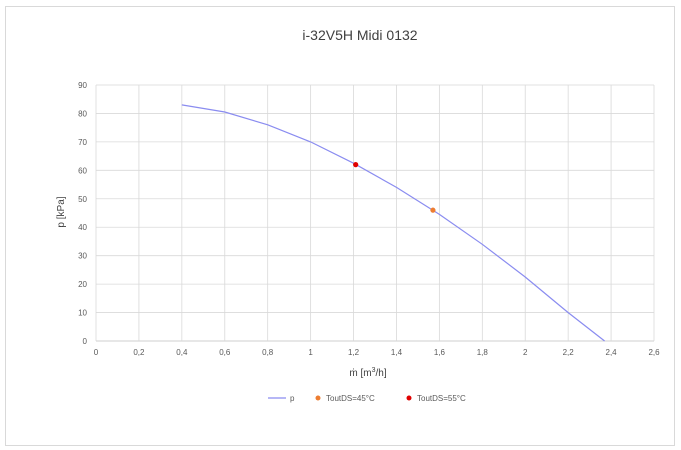 This screenshot has width=681, height=450. Describe the element at coordinates (654, 352) in the screenshot. I see `x-tick-label: 2,6` at that location.